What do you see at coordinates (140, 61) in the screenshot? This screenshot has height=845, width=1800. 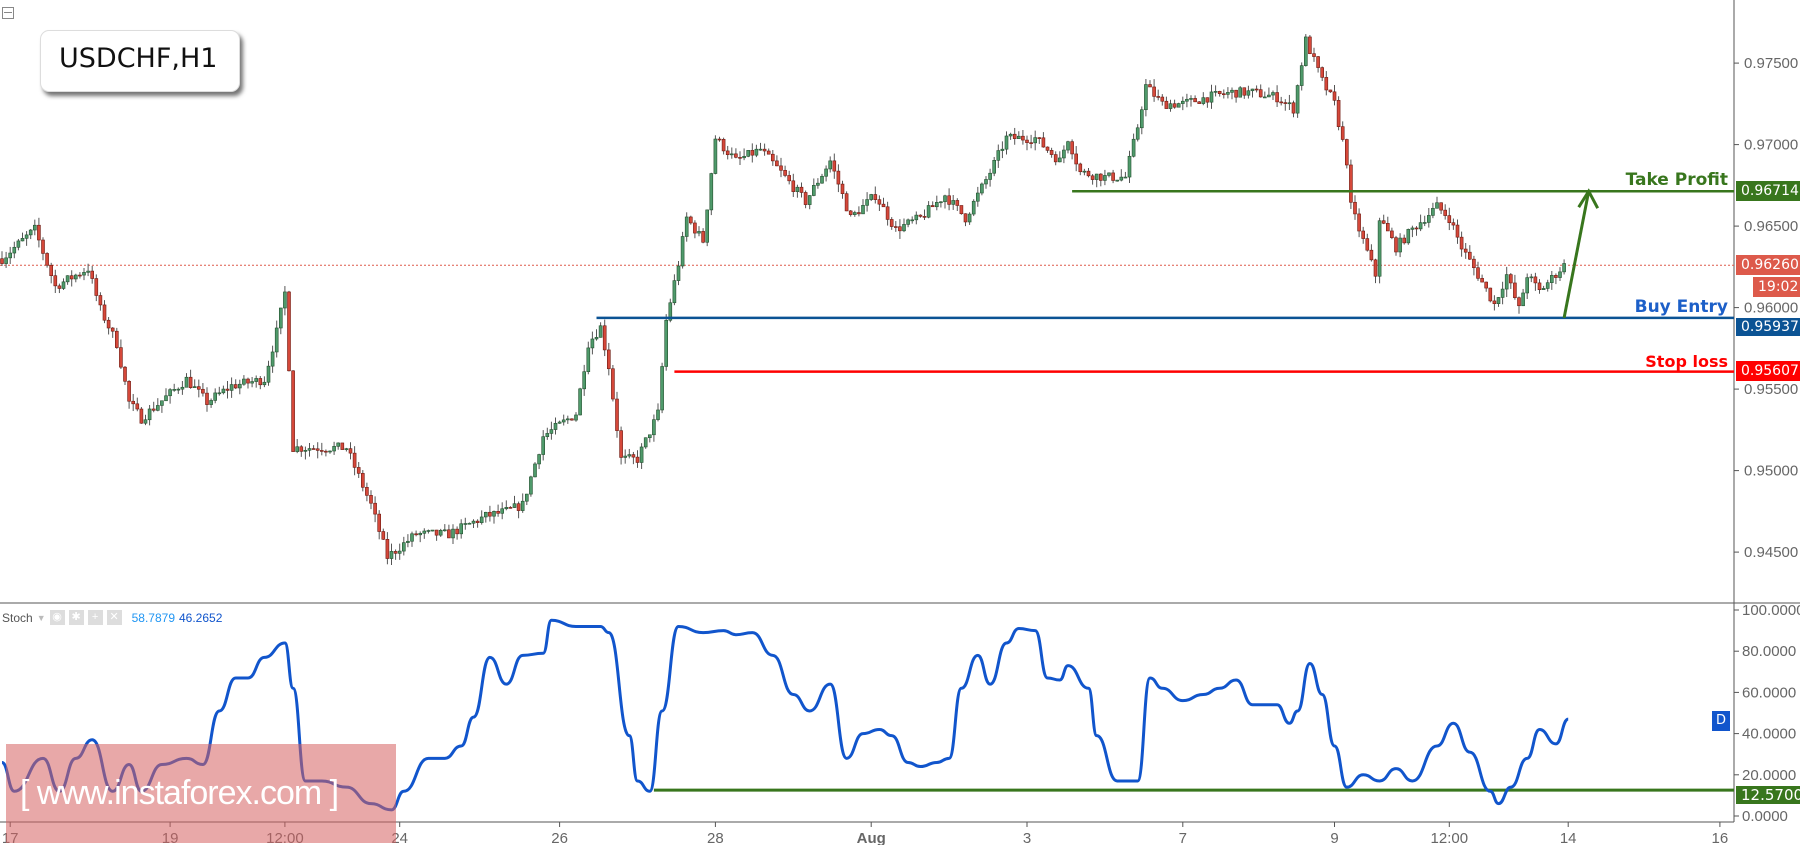 I see `symbol-label-box: USDCHF,H1` at bounding box center [140, 61].